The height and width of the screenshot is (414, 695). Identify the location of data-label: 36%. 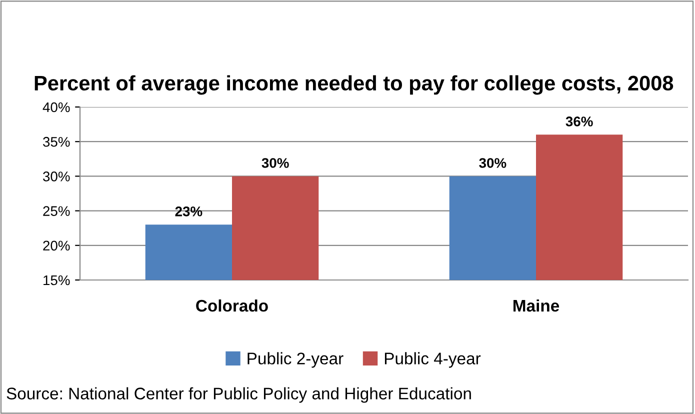
(579, 121).